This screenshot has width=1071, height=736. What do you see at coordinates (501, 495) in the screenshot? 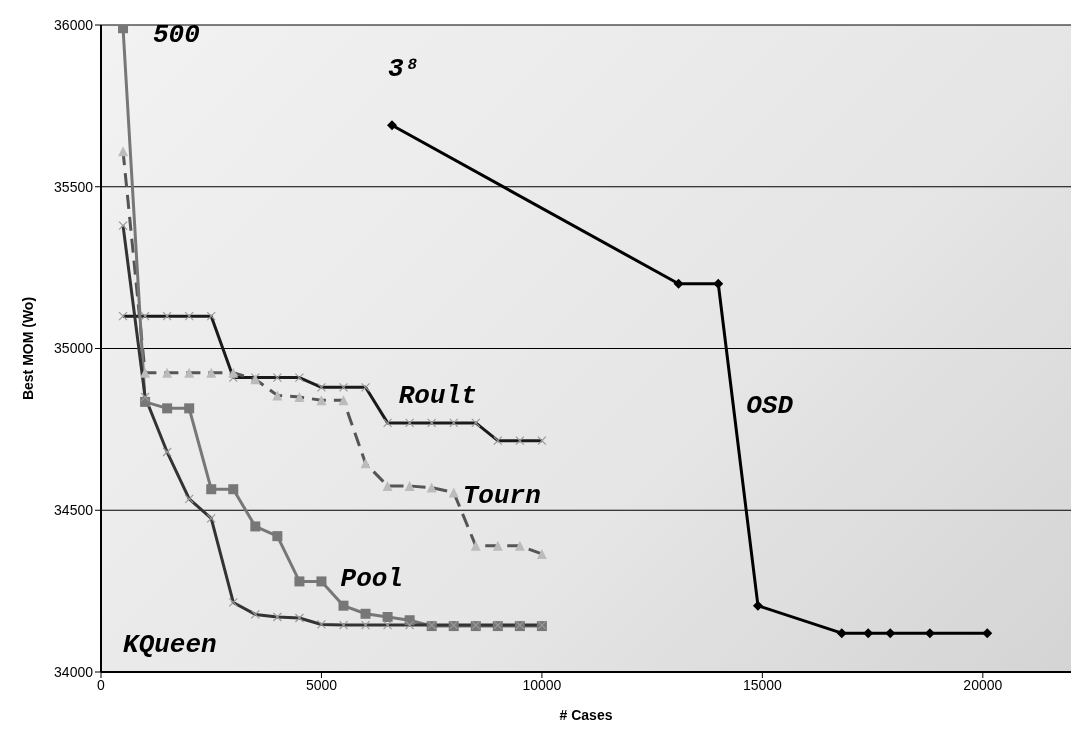
I see `series-label: Tourn` at bounding box center [501, 495].